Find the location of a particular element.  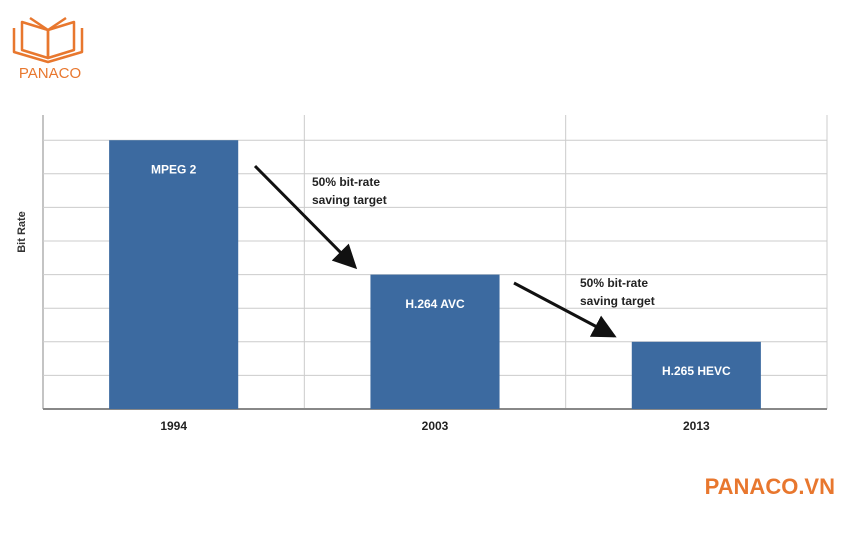

y-axis-label: Bit Rate is located at coordinates (22, 232).